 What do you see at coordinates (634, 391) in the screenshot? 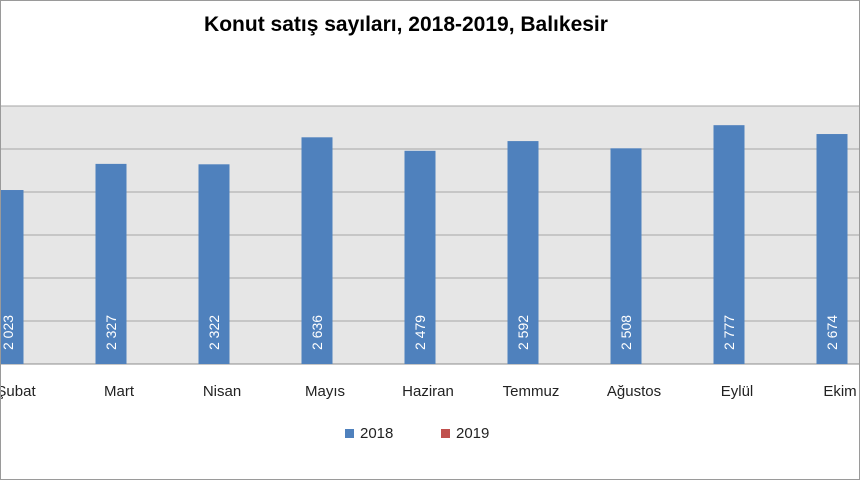
I see `category-label: Ağustos` at bounding box center [634, 391].